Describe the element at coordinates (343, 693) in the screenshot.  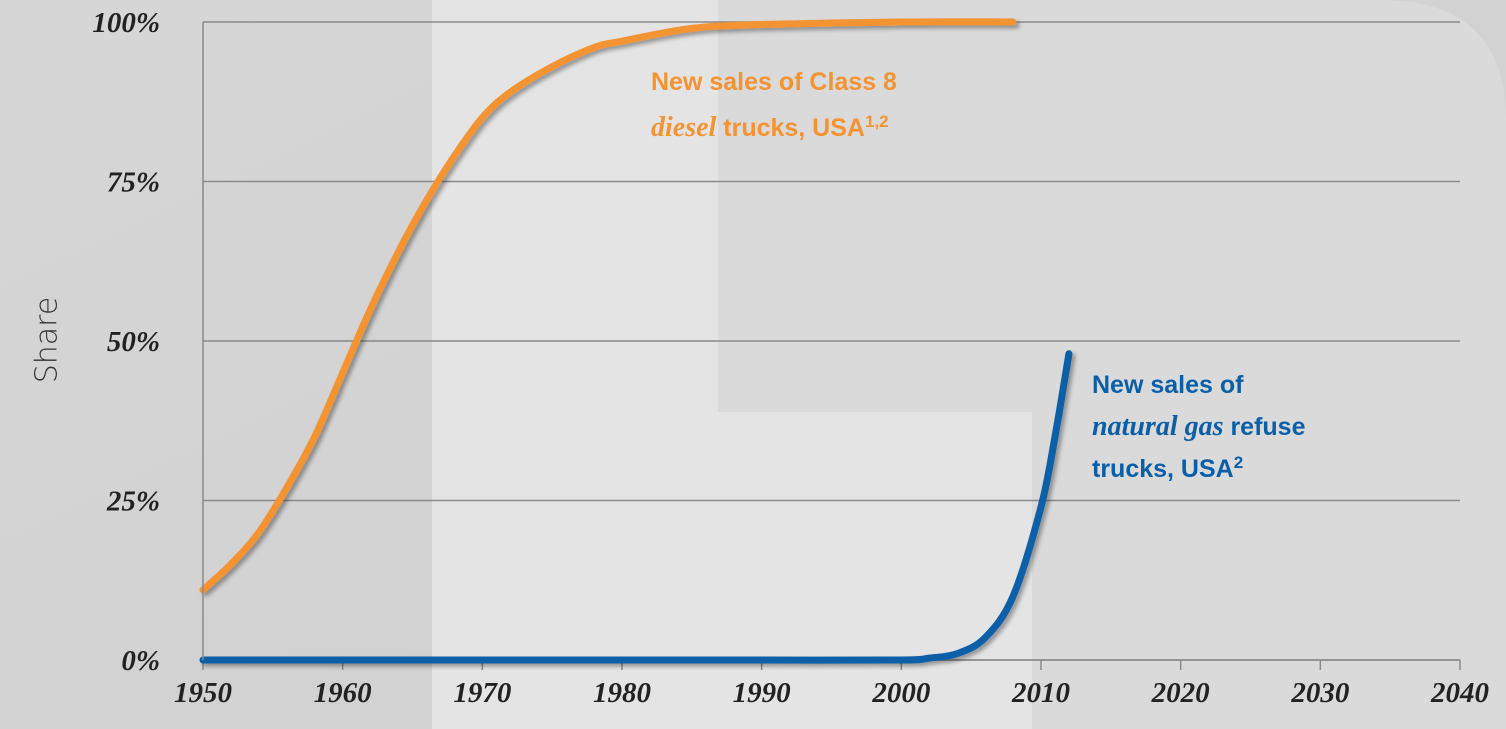
I see `x-tick-label: 1960` at that location.